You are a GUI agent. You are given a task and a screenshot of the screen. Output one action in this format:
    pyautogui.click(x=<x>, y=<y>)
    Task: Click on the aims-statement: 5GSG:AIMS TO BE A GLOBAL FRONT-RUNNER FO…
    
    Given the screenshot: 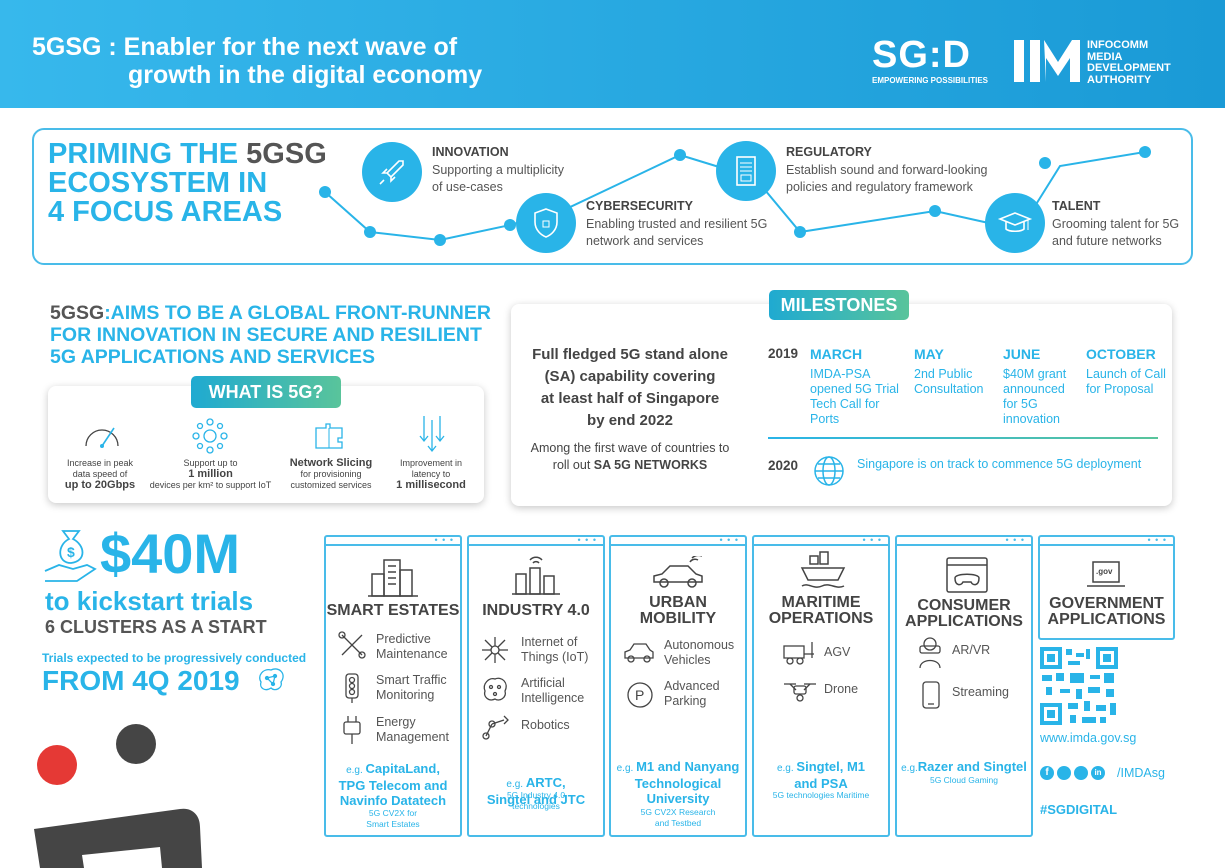 What is the action you would take?
    pyautogui.click(x=270, y=335)
    